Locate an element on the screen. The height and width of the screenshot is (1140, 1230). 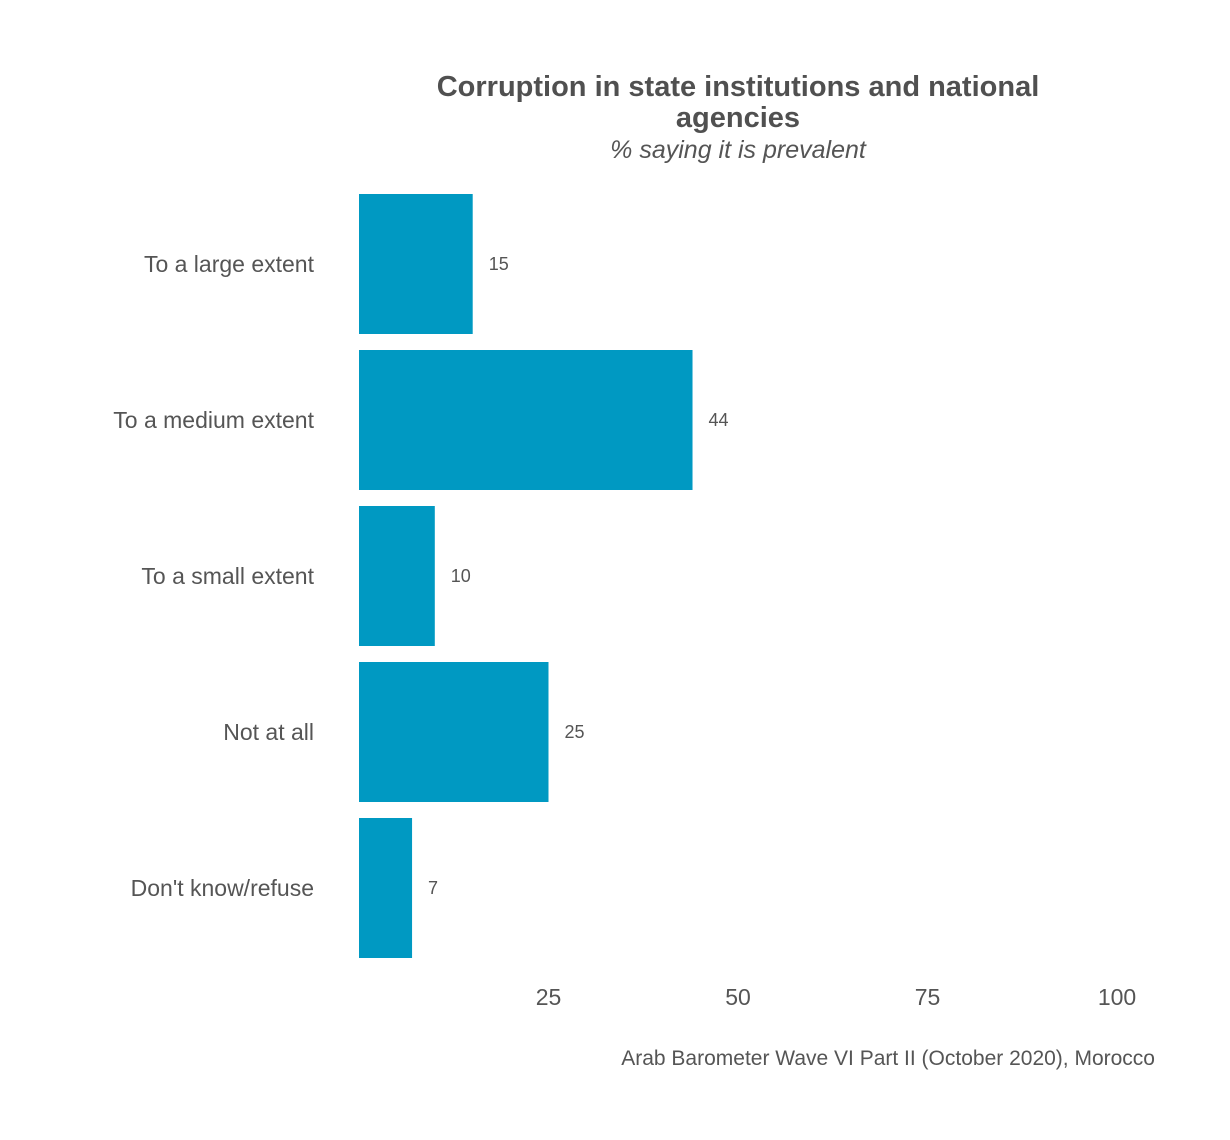
value-label-2: 10 is located at coordinates (461, 576).